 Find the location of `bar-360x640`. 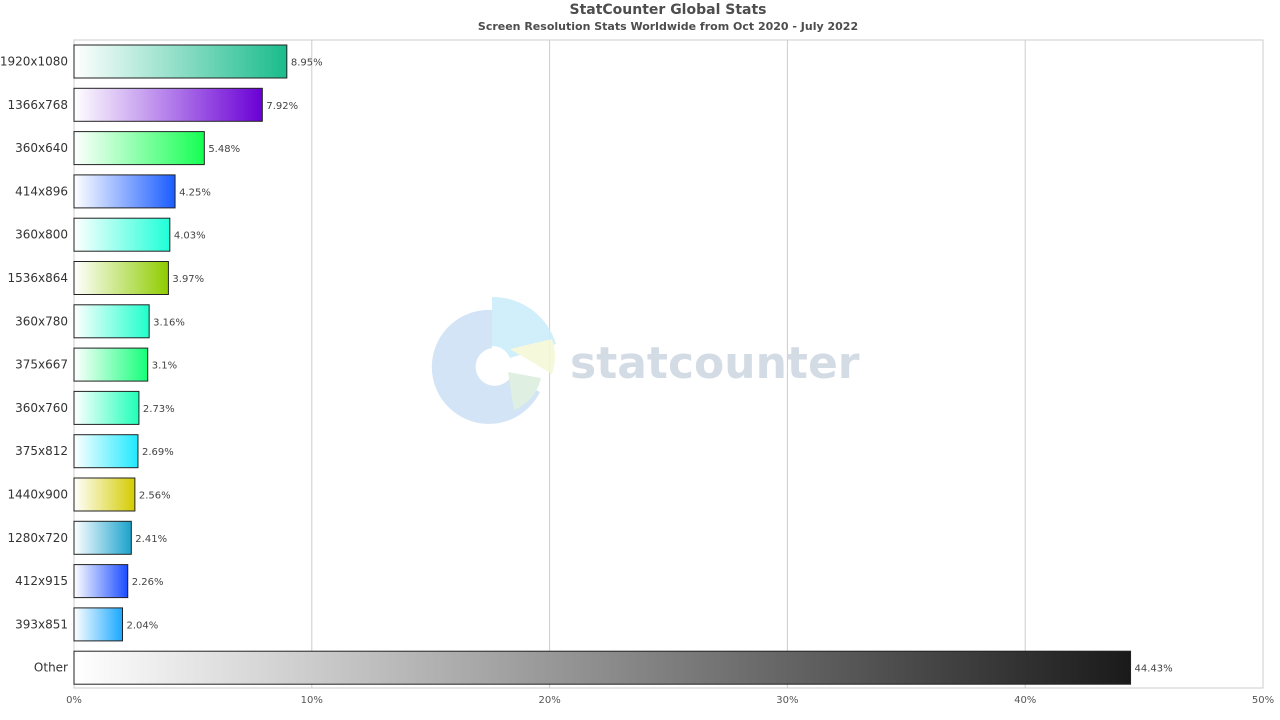

bar-360x640 is located at coordinates (139, 148).